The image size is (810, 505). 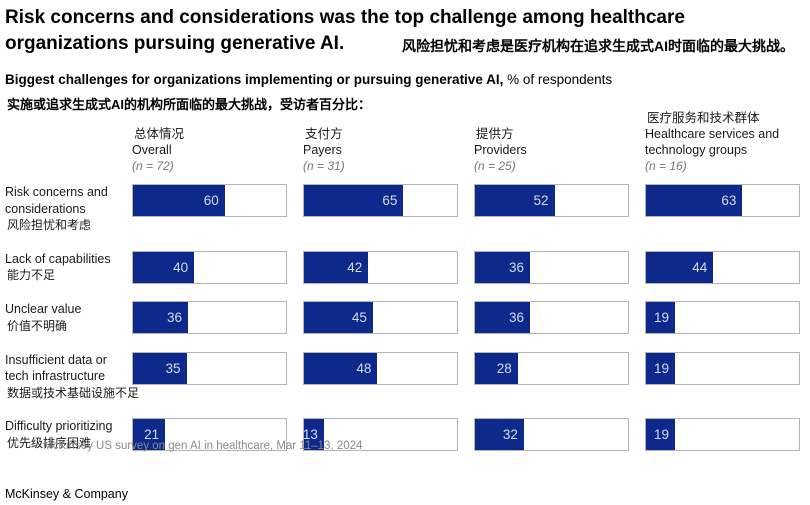 I want to click on bar-track: 63, so click(x=722, y=200).